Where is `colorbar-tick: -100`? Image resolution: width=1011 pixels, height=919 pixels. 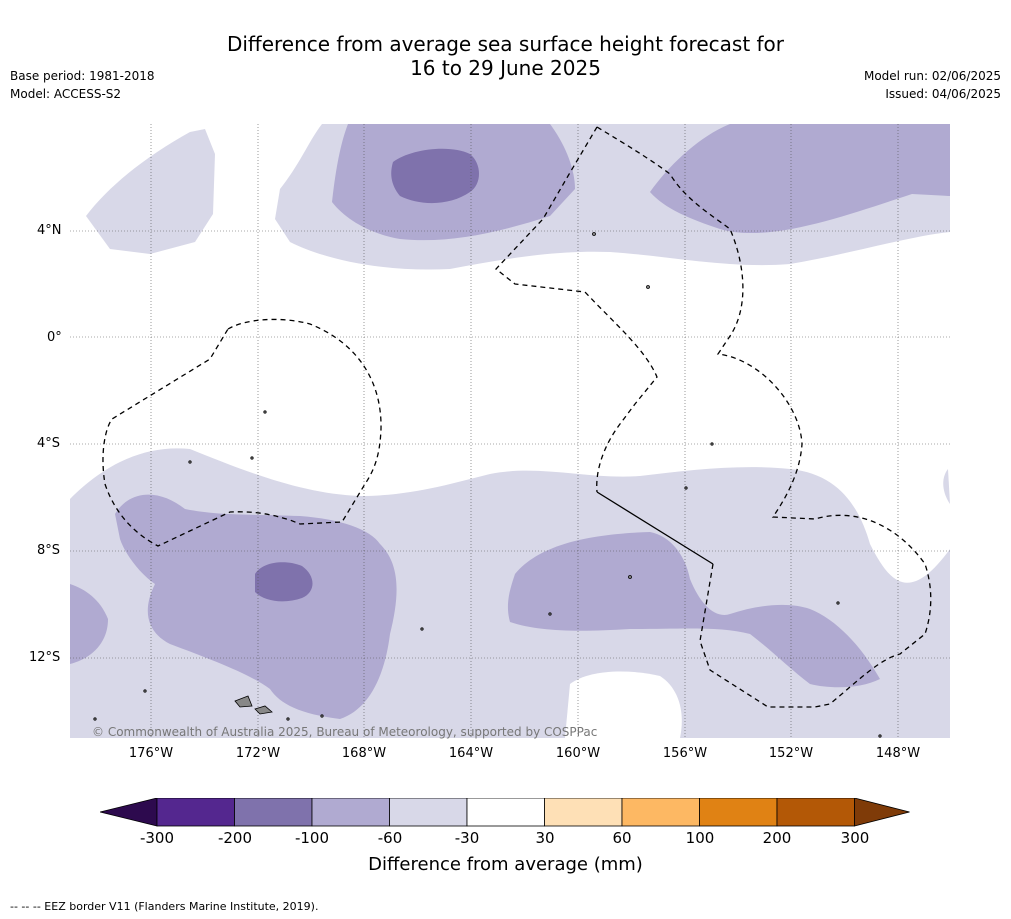 colorbar-tick: -100 is located at coordinates (312, 838).